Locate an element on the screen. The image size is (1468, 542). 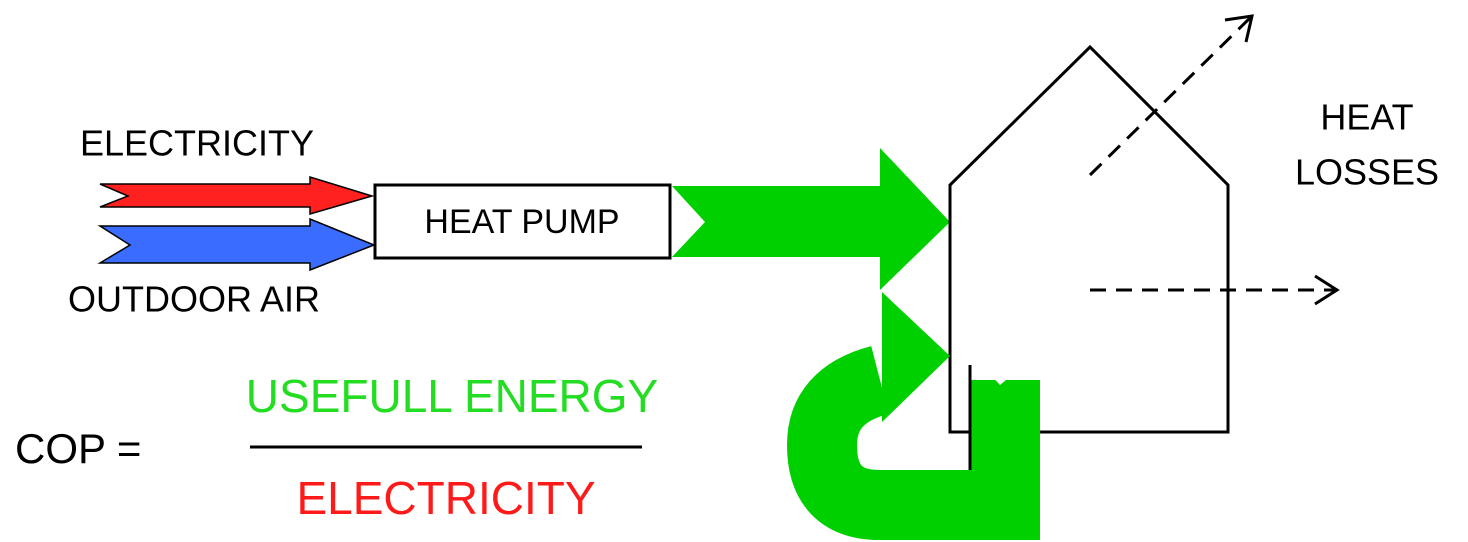
electricity-arrow is located at coordinates (237, 195).